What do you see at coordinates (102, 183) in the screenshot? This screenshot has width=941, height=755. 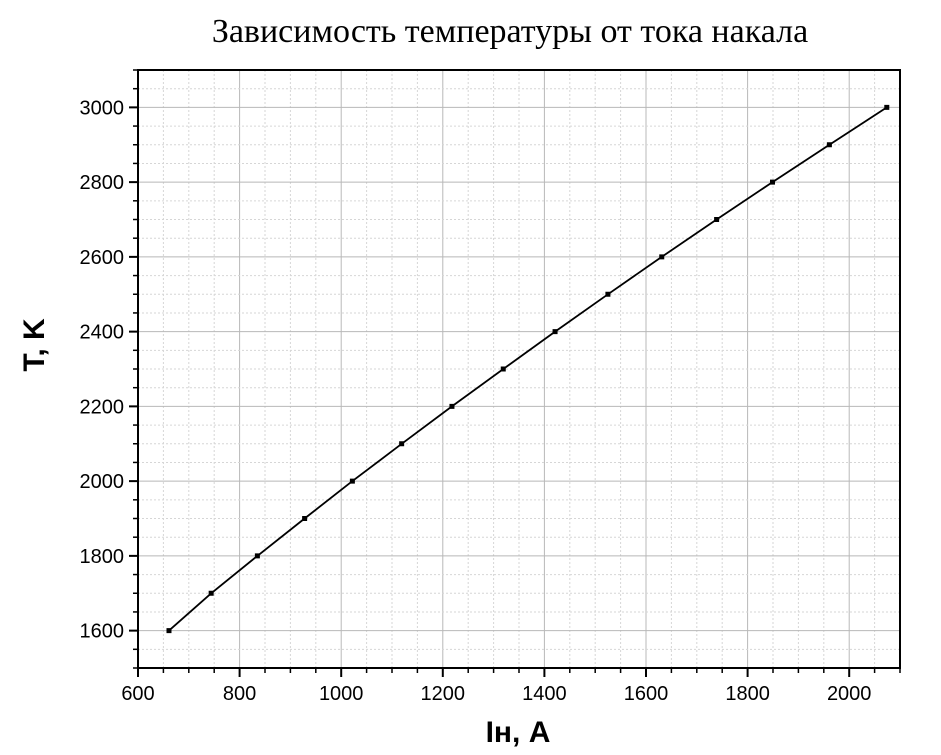 I see `y-tick-label: 2800` at bounding box center [102, 183].